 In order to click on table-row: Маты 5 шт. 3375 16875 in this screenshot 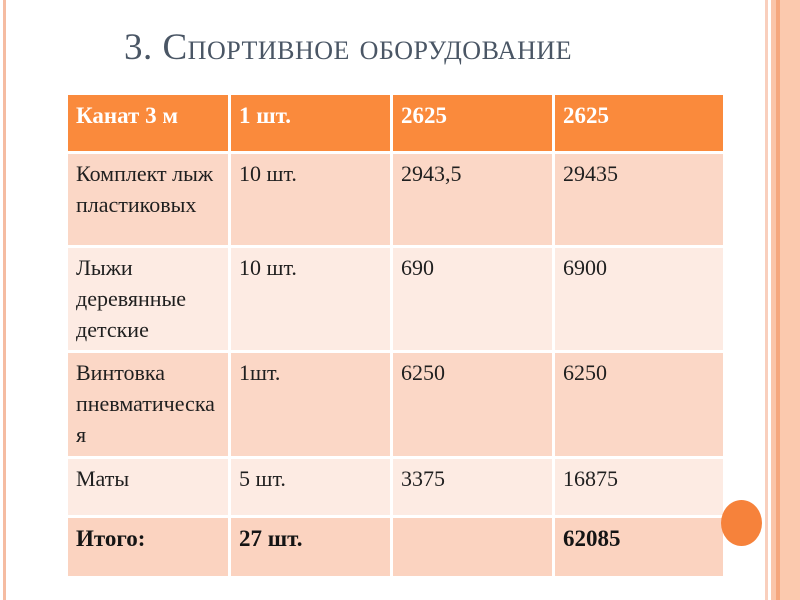, I will do `click(395, 486)`.